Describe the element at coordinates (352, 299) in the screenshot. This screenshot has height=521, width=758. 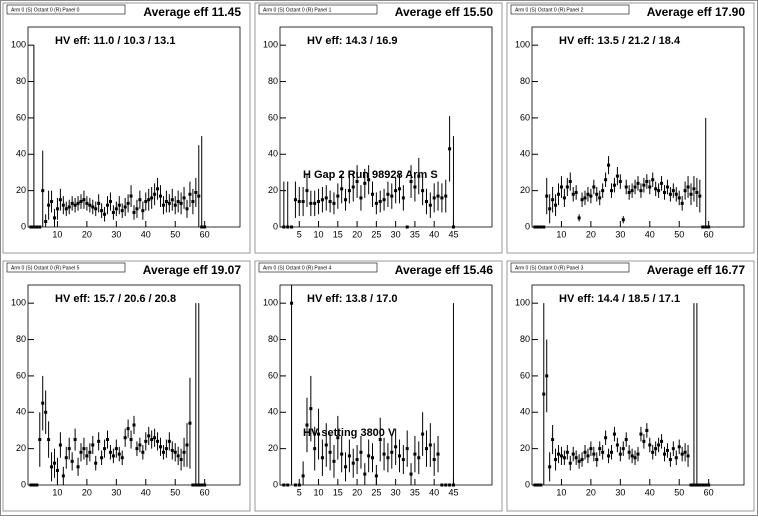
I see `hv-eff: HV eff: 13.8 / 17.0` at that location.